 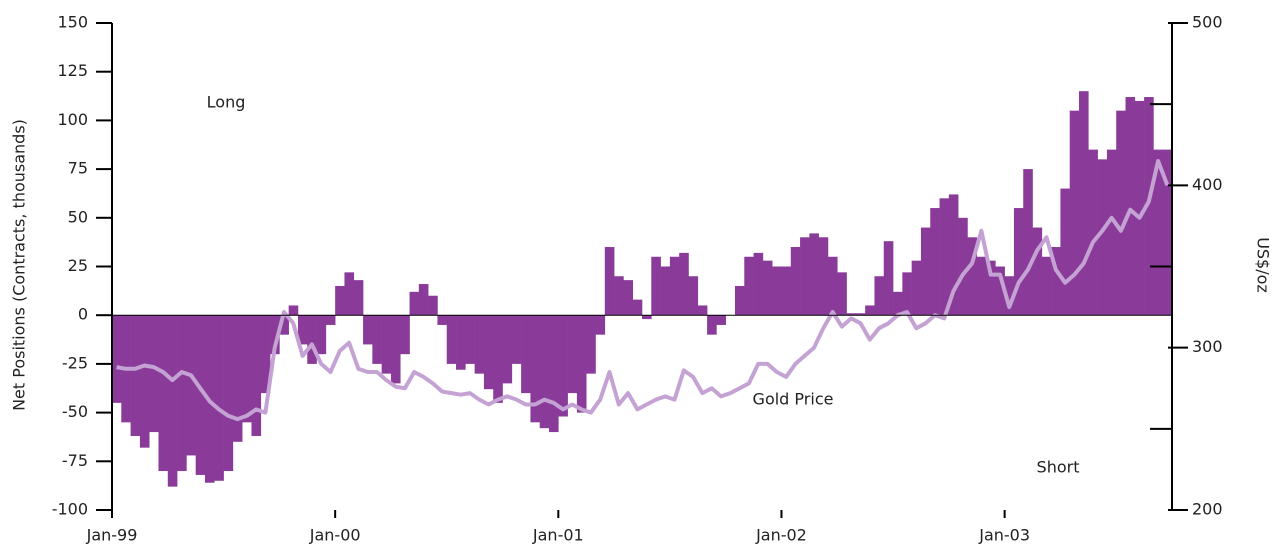 I want to click on y2-axis-label: US$/oz, so click(x=1263, y=265).